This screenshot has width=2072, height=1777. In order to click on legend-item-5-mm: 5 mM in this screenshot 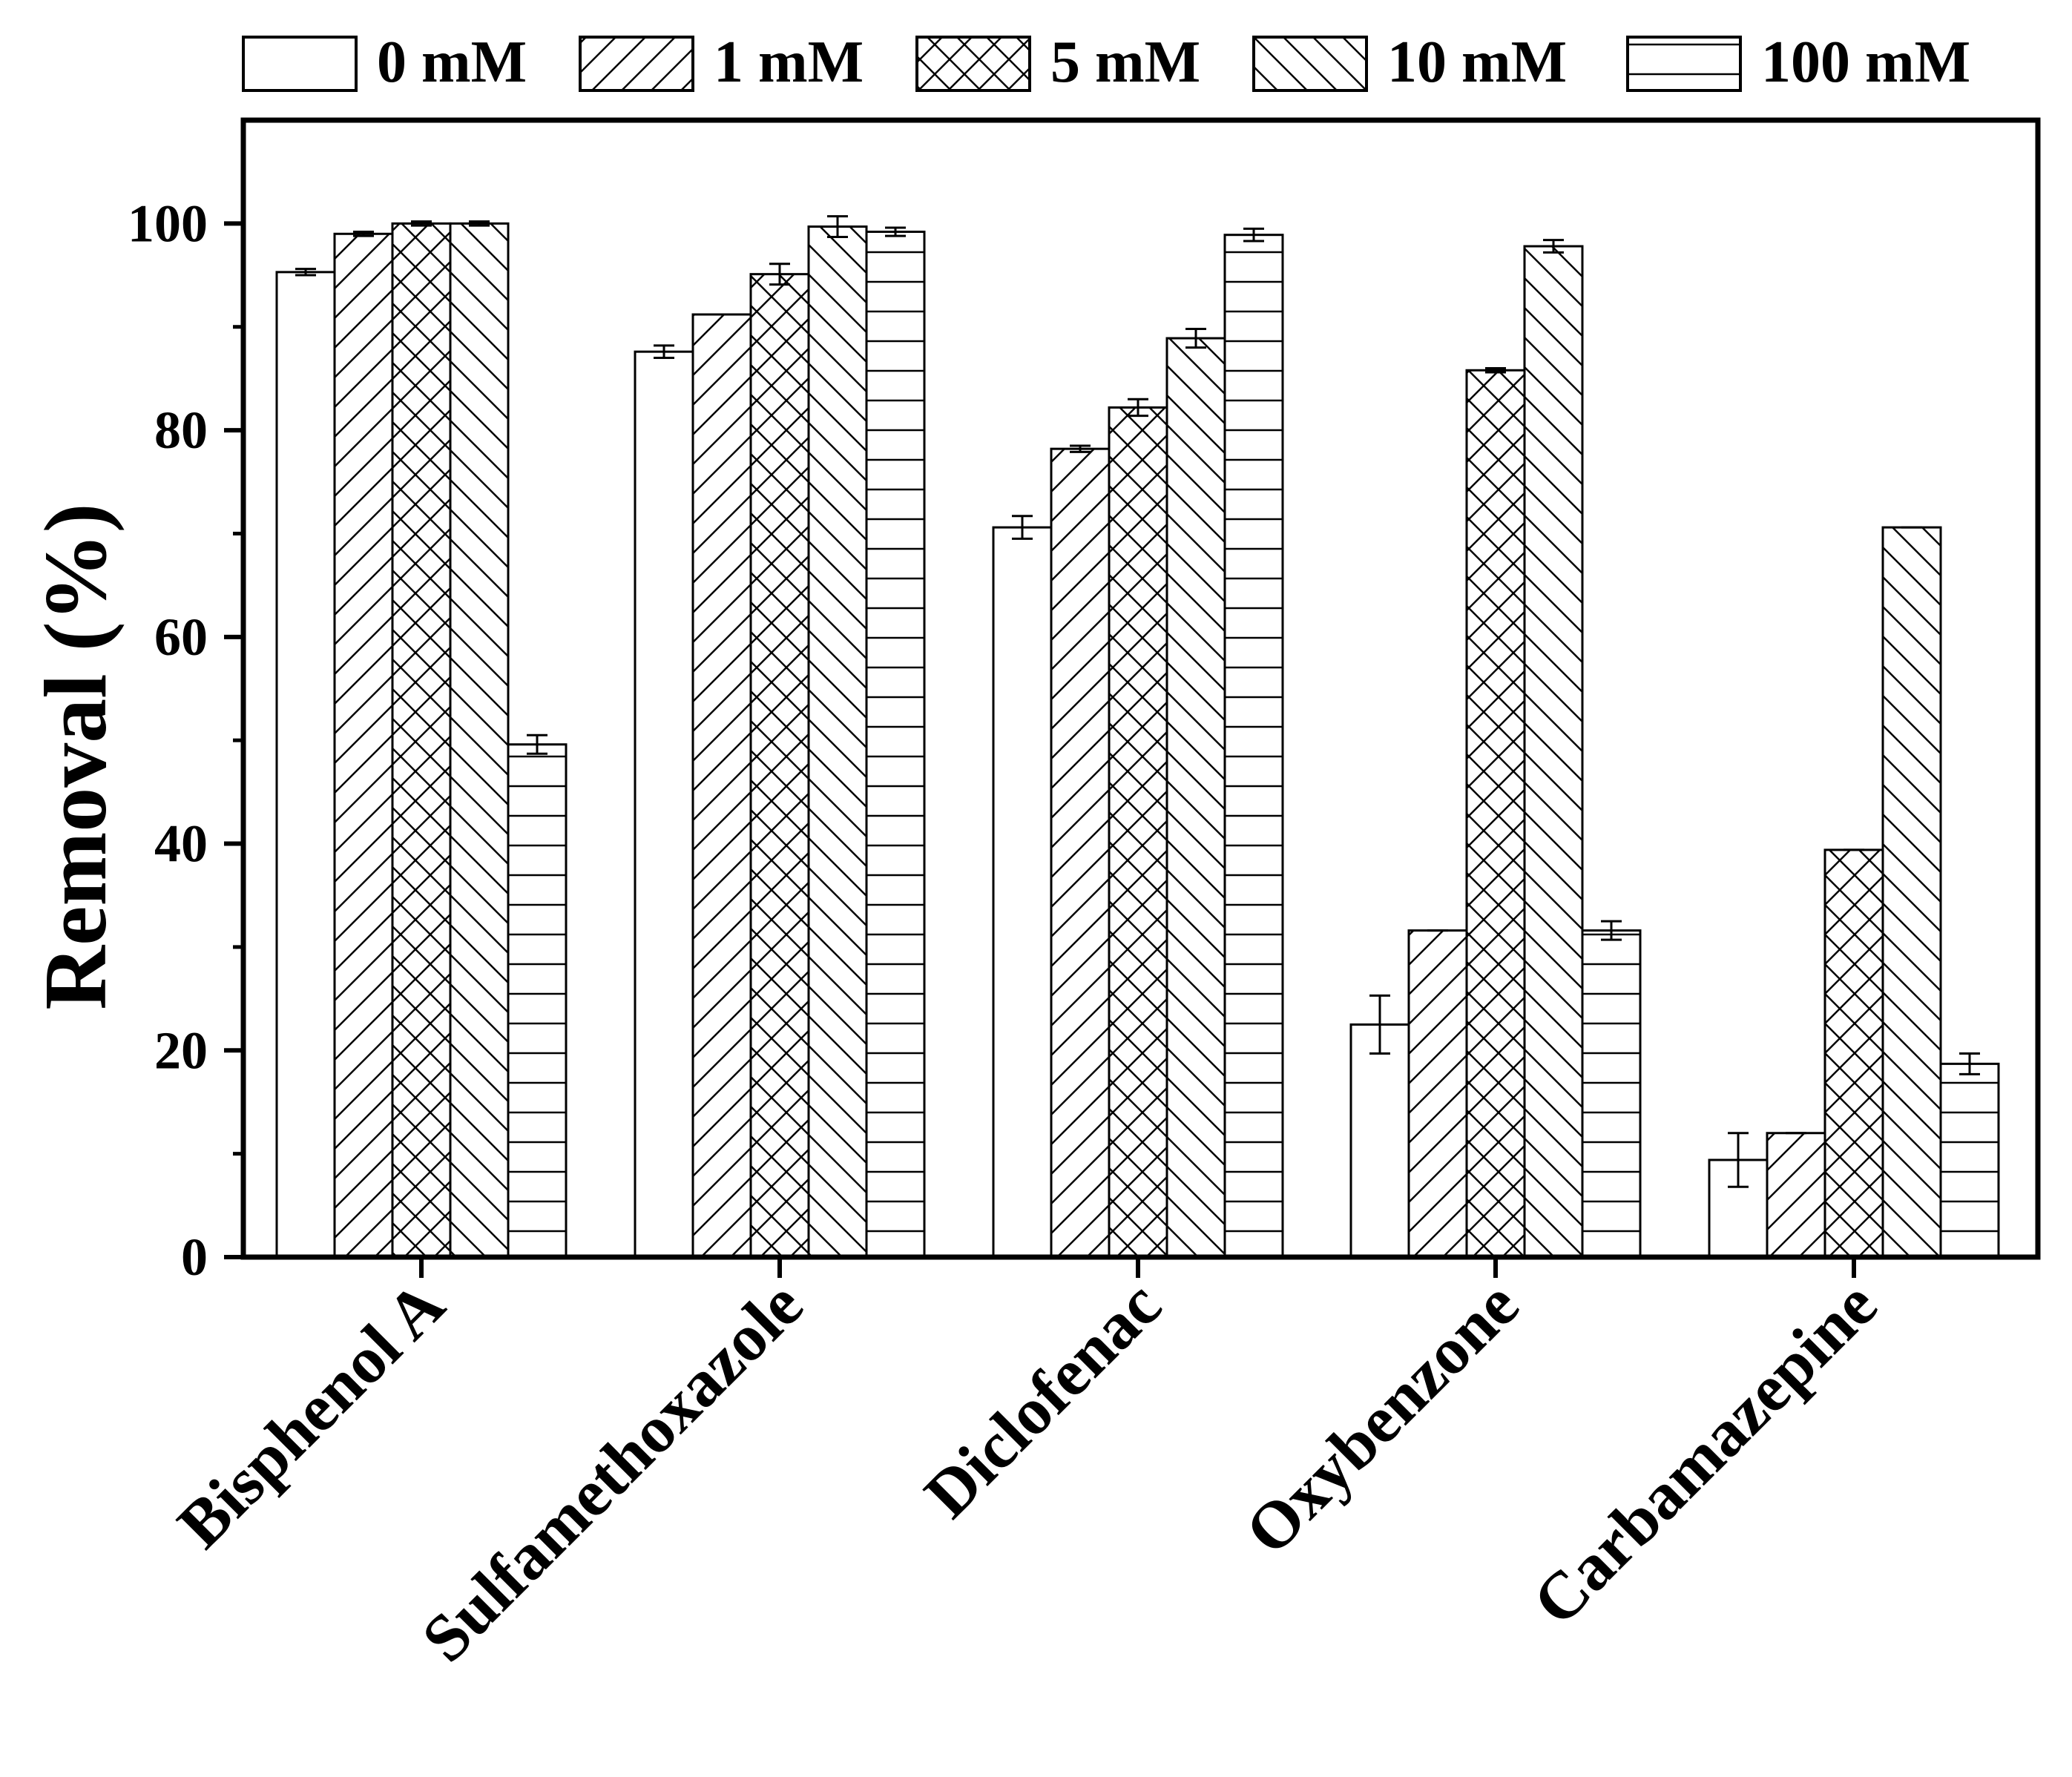, I will do `click(1057, 63)`.